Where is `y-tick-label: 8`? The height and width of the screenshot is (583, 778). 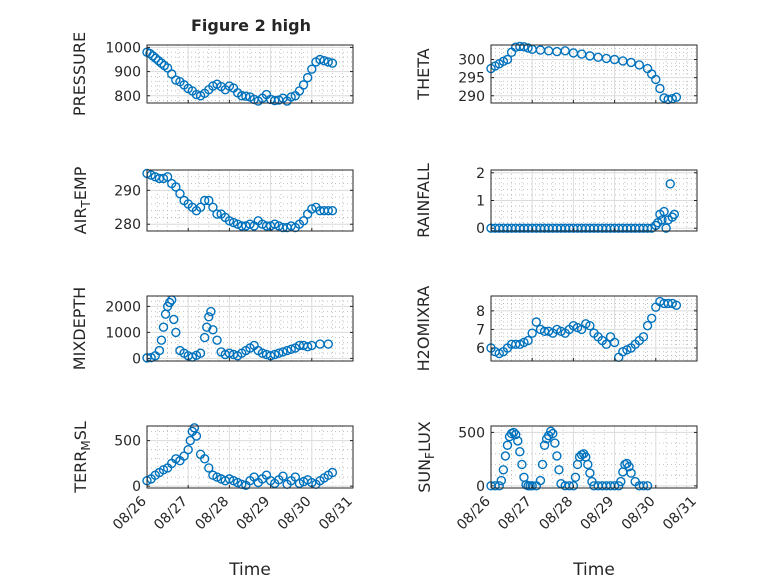
y-tick-label: 8 is located at coordinates (480, 312).